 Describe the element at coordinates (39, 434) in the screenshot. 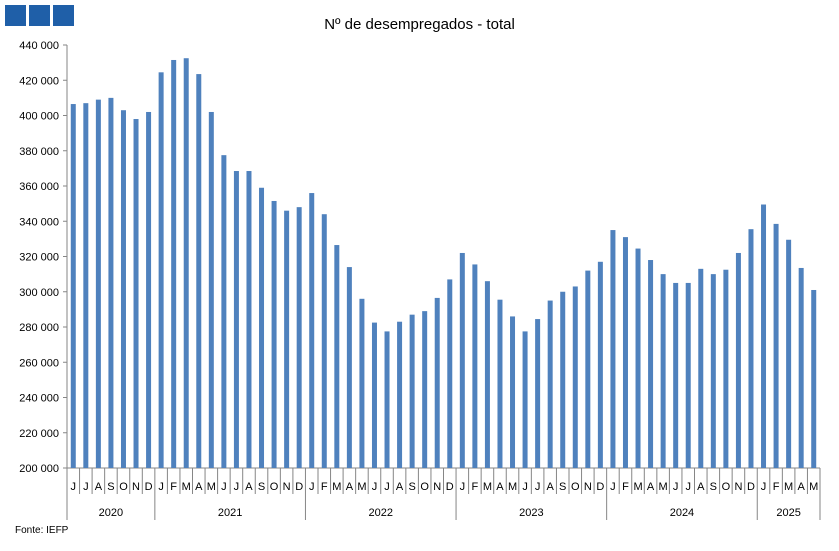

I see `y-tick-label: 220 000` at that location.